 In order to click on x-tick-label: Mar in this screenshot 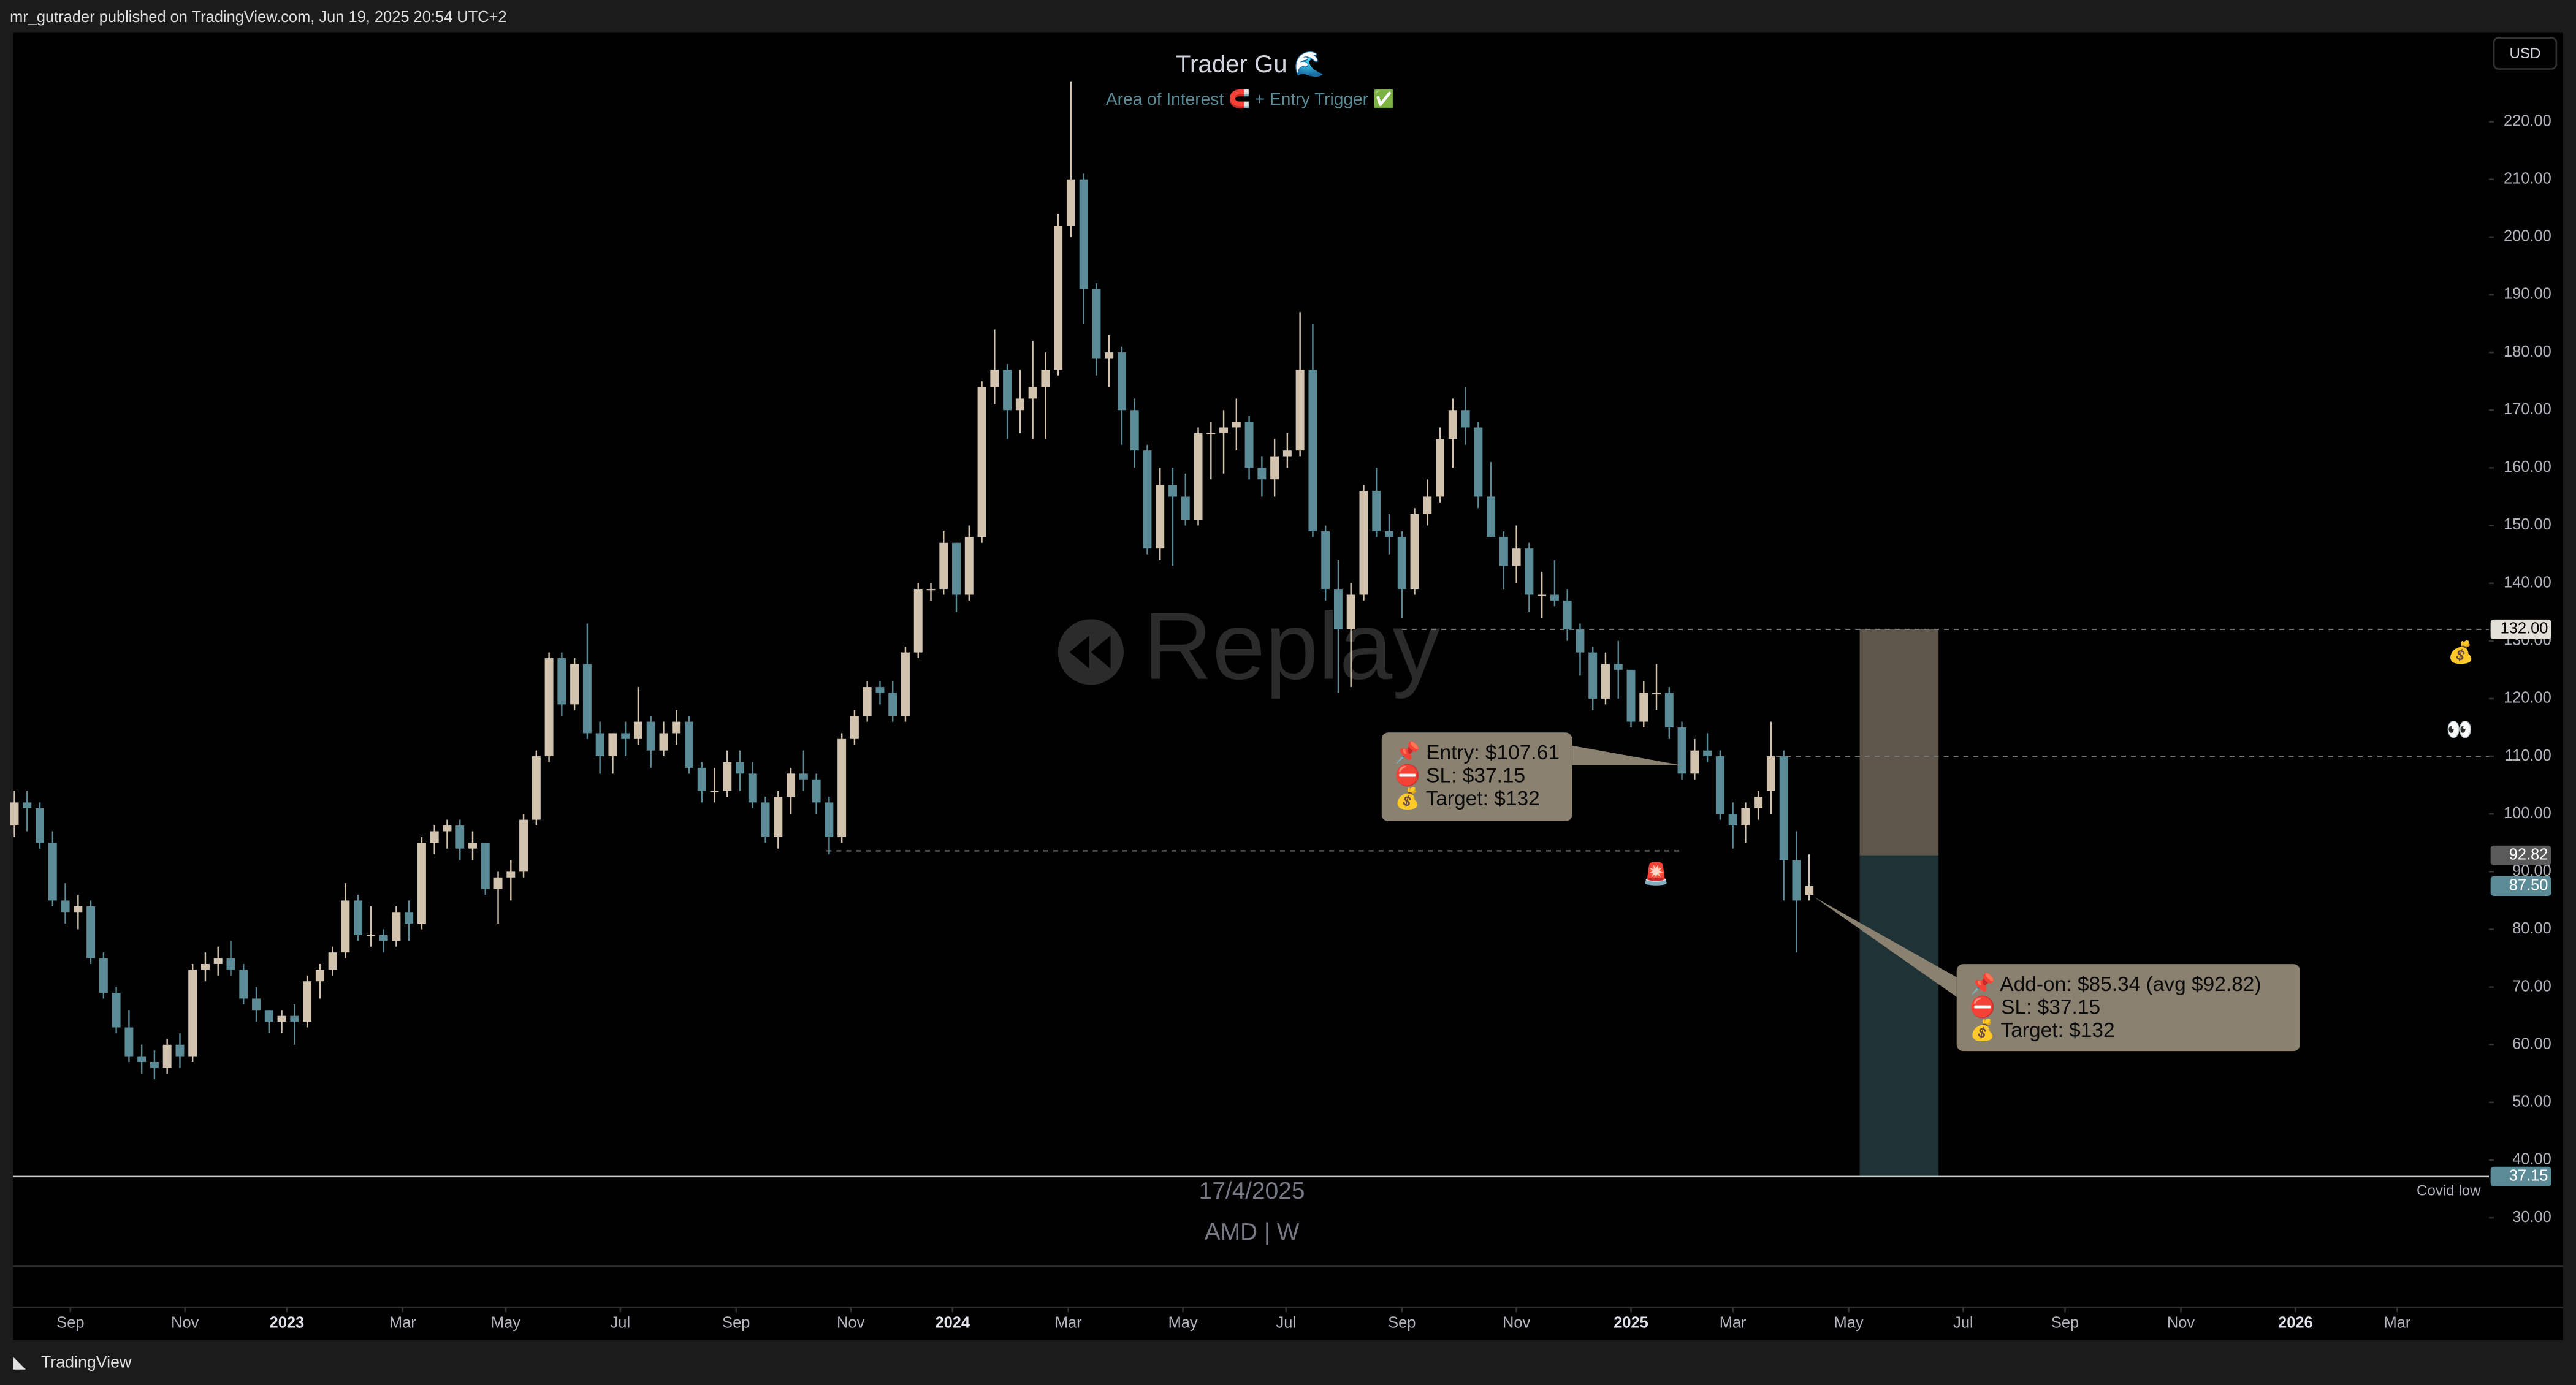, I will do `click(1733, 1323)`.